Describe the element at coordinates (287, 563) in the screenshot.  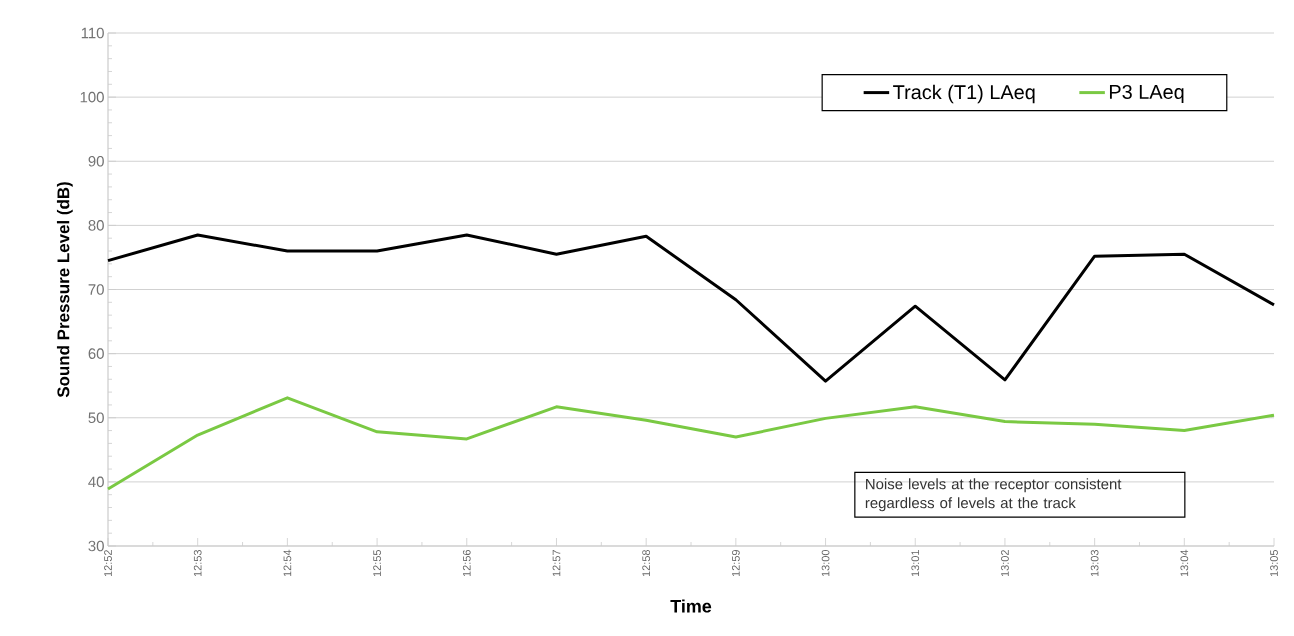
I see `x-tick-label: 12:54` at that location.